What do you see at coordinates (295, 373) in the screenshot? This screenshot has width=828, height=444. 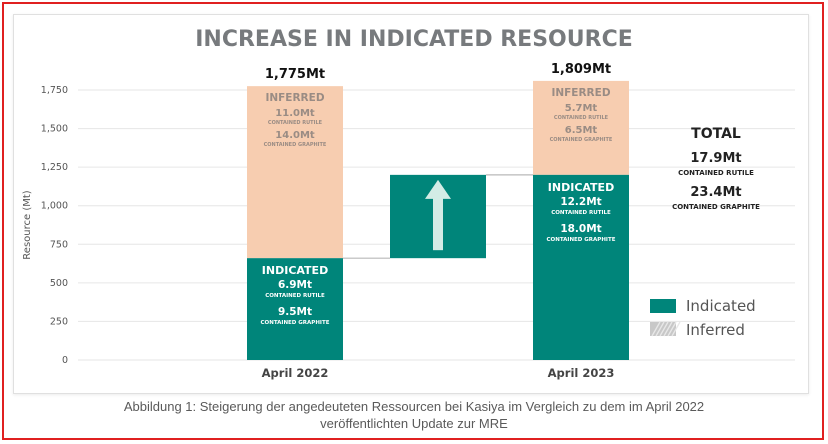 I see `x-tick-label: April 2022` at bounding box center [295, 373].